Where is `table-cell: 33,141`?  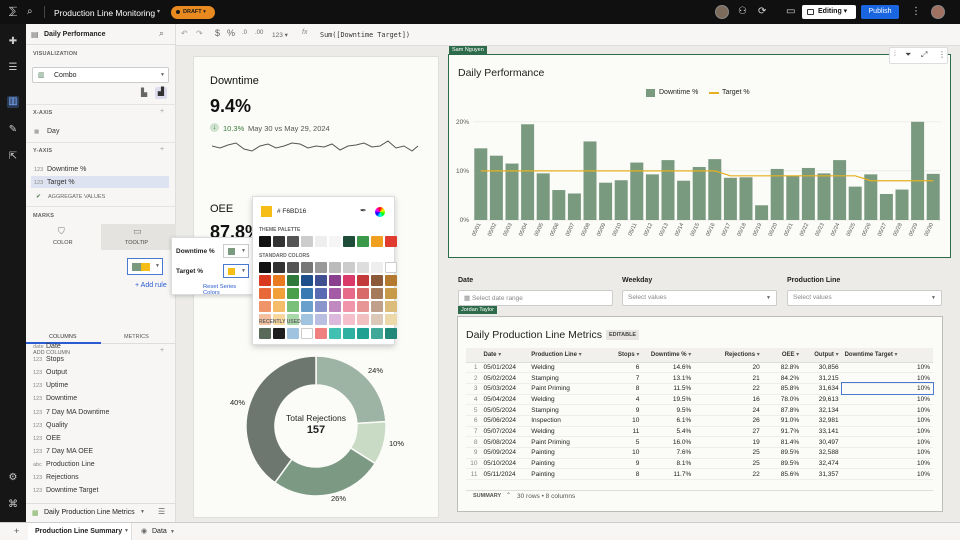 table-cell: 33,141 is located at coordinates (822, 432).